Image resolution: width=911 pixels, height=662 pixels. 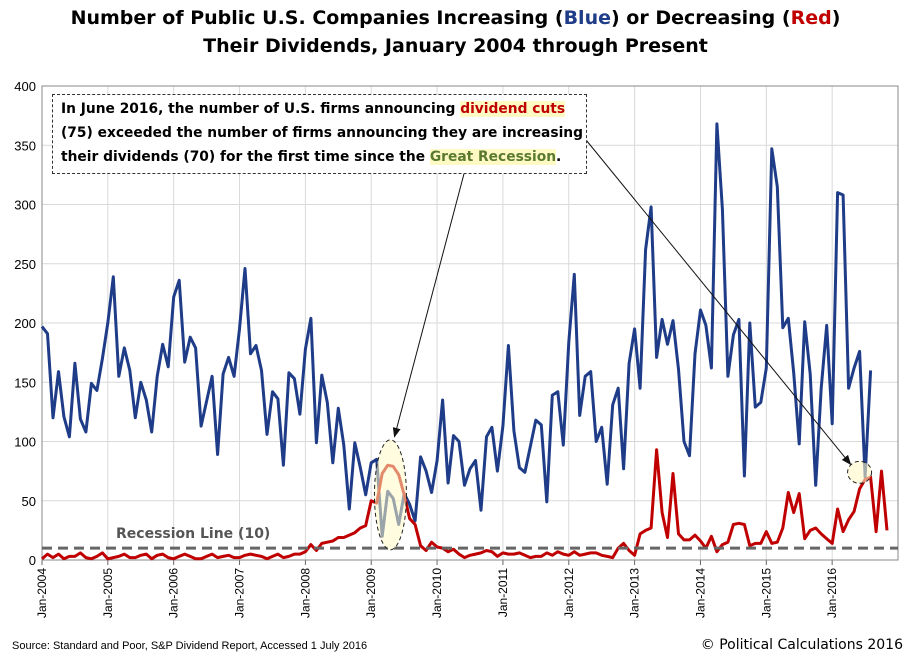 What do you see at coordinates (371, 593) in the screenshot?
I see `x-tick-label: Jan-2009` at bounding box center [371, 593].